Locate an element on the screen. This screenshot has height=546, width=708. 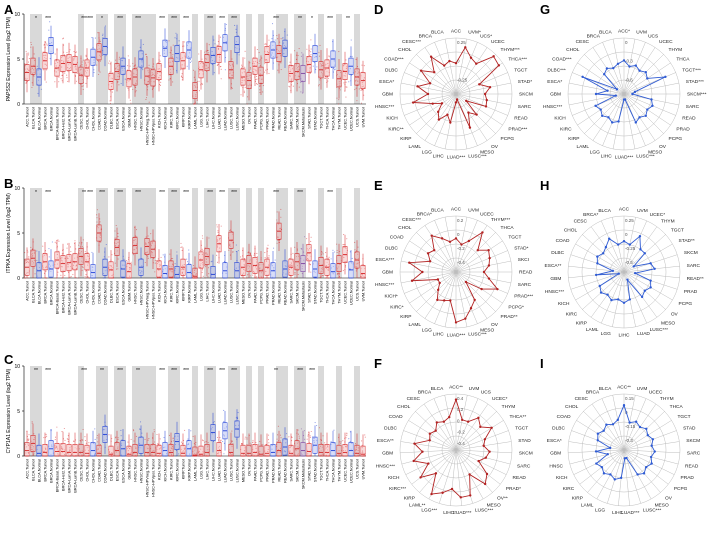
x-tick-label: COAD.Normal is located at coordinates (106, 293).